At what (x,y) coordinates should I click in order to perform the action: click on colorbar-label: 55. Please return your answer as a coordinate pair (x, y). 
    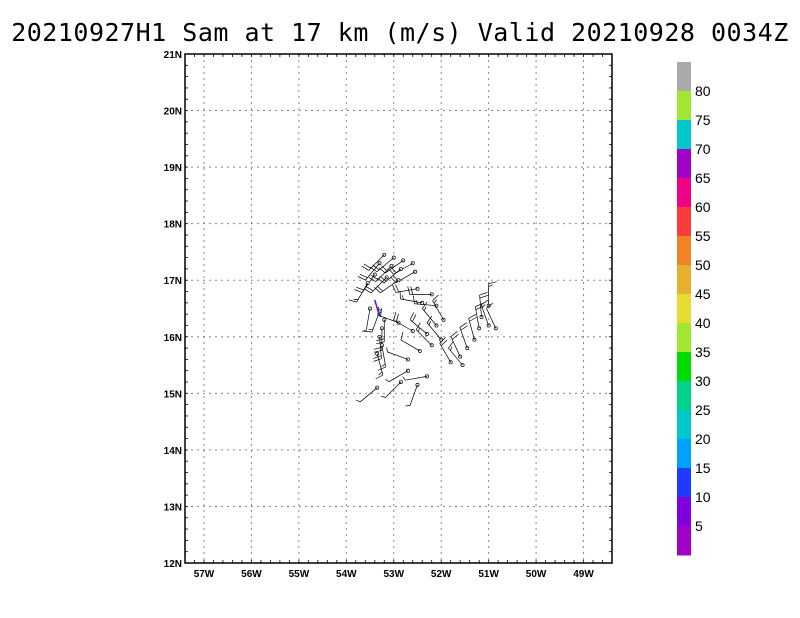
    Looking at the image, I should click on (703, 236).